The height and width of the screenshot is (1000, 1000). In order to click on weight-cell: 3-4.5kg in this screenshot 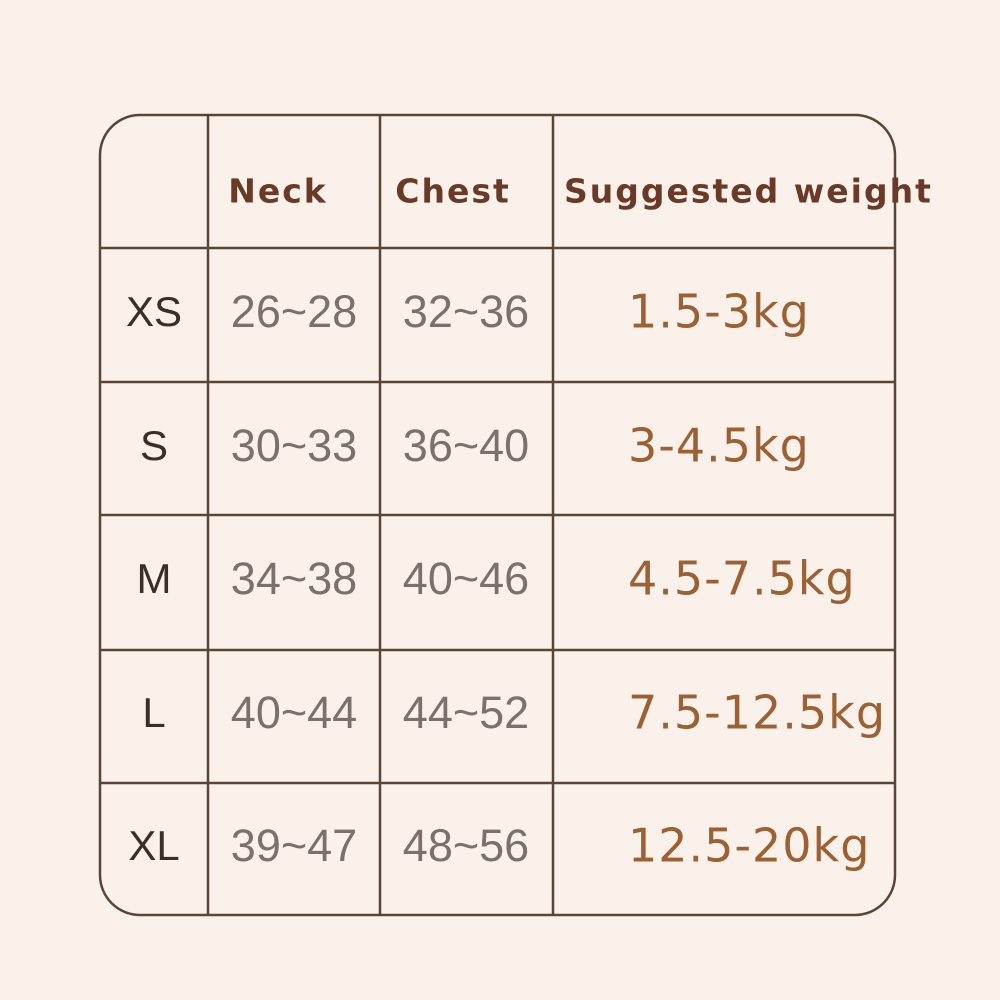, I will do `click(719, 446)`.